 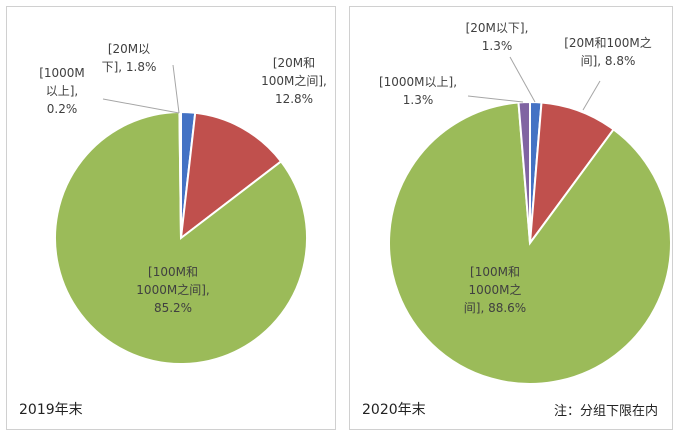 What do you see at coordinates (608, 52) in the screenshot?
I see `slice-label-1-1: [20M和100M之间], 8.8%` at bounding box center [608, 52].